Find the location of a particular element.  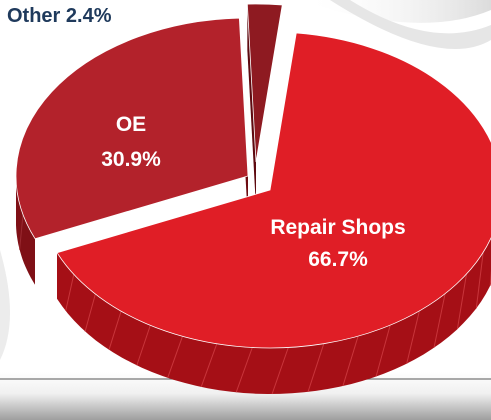

label-oe-name: OE is located at coordinates (131, 124).